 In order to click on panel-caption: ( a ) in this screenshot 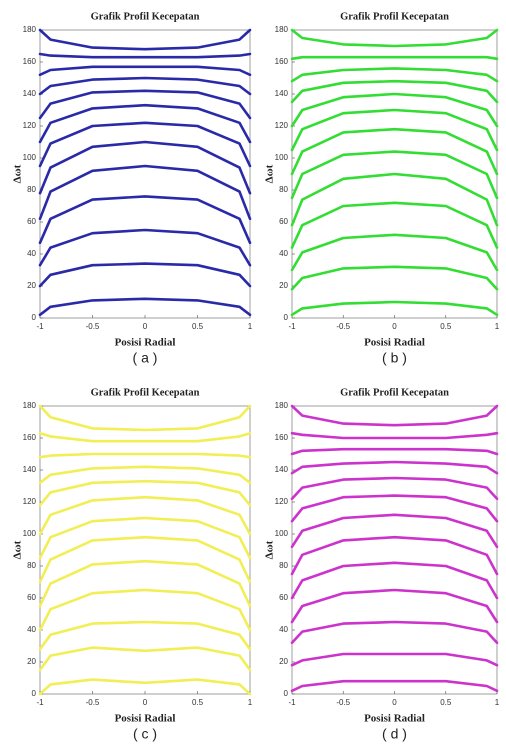, I will do `click(145, 358)`.